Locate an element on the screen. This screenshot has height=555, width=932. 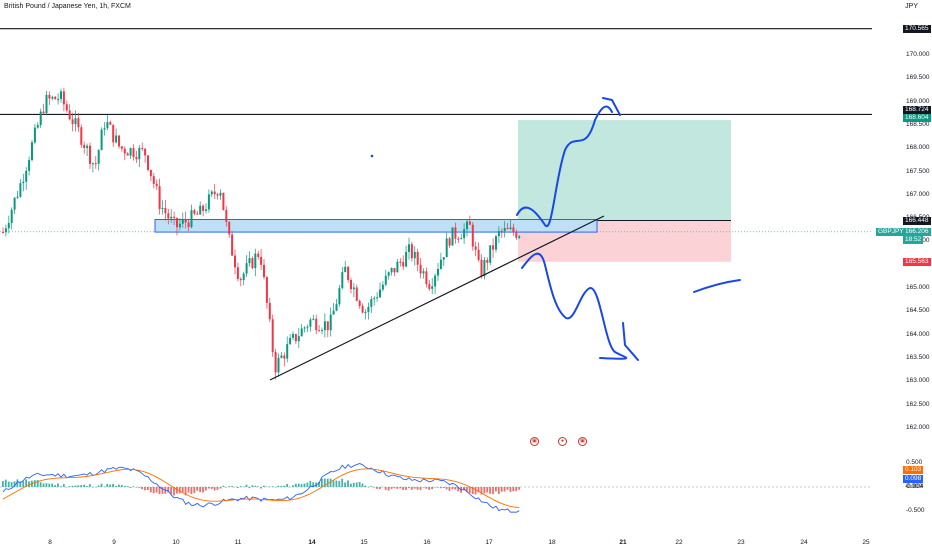
currency-label: JPY is located at coordinates (911, 6).